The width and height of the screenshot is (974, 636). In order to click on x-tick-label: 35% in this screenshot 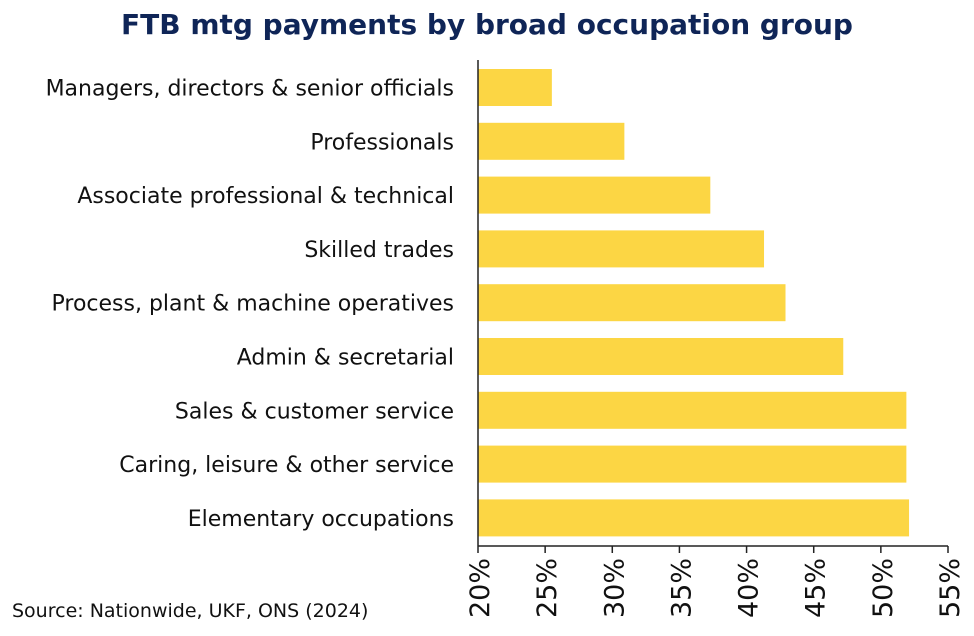, I will do `click(681, 588)`.